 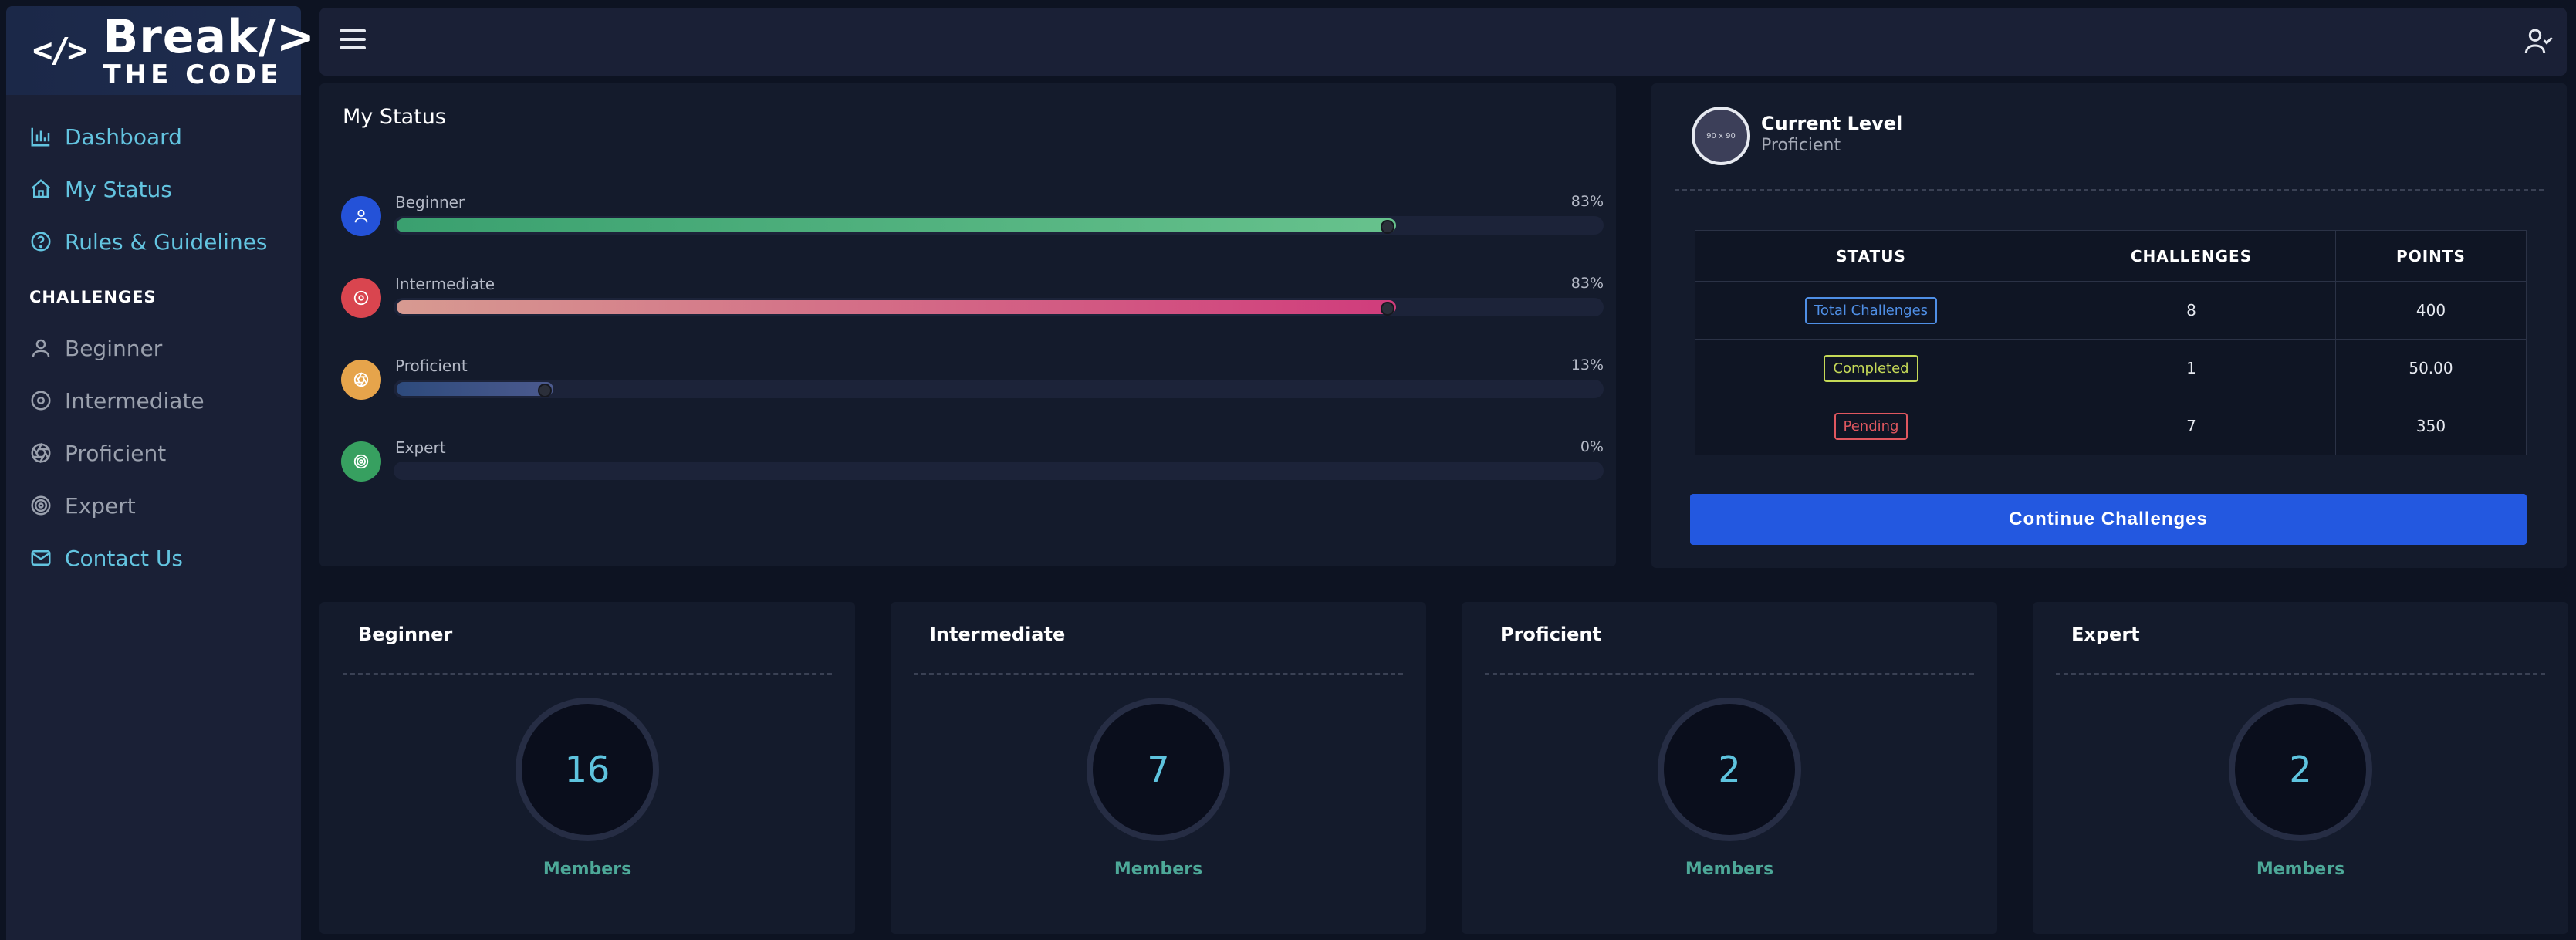 I want to click on member-count: 7, so click(x=1158, y=769).